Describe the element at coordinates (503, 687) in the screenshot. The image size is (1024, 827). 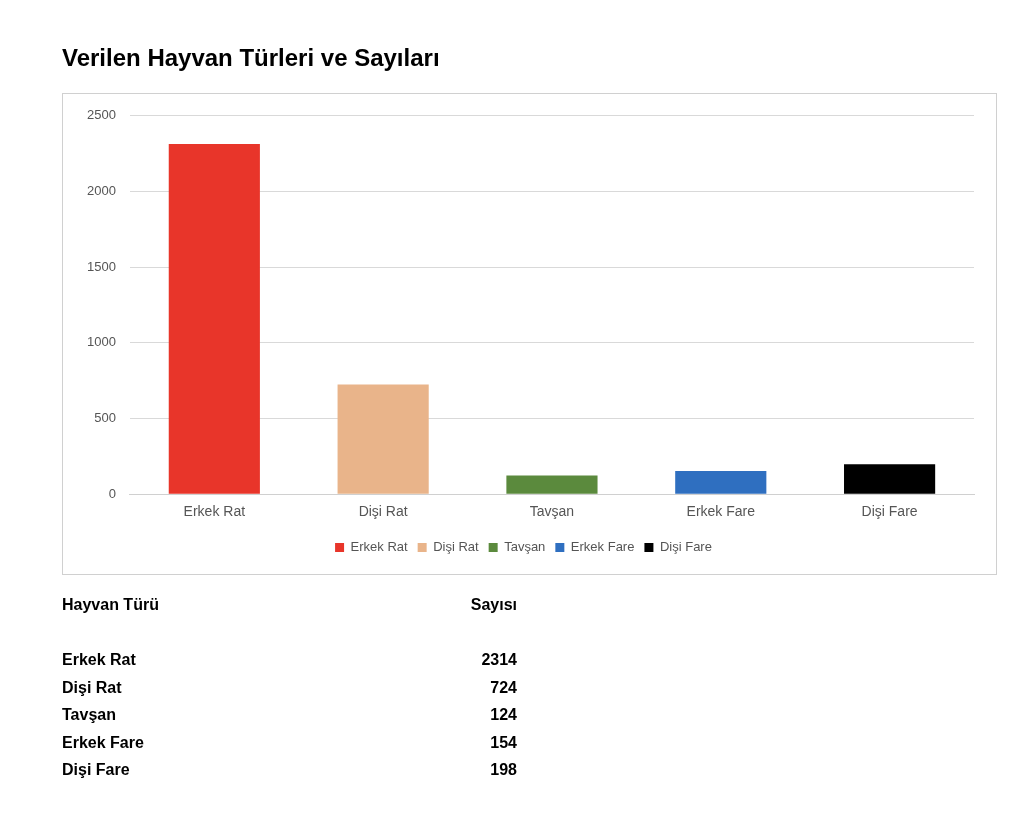
I see `data-label: 724` at that location.